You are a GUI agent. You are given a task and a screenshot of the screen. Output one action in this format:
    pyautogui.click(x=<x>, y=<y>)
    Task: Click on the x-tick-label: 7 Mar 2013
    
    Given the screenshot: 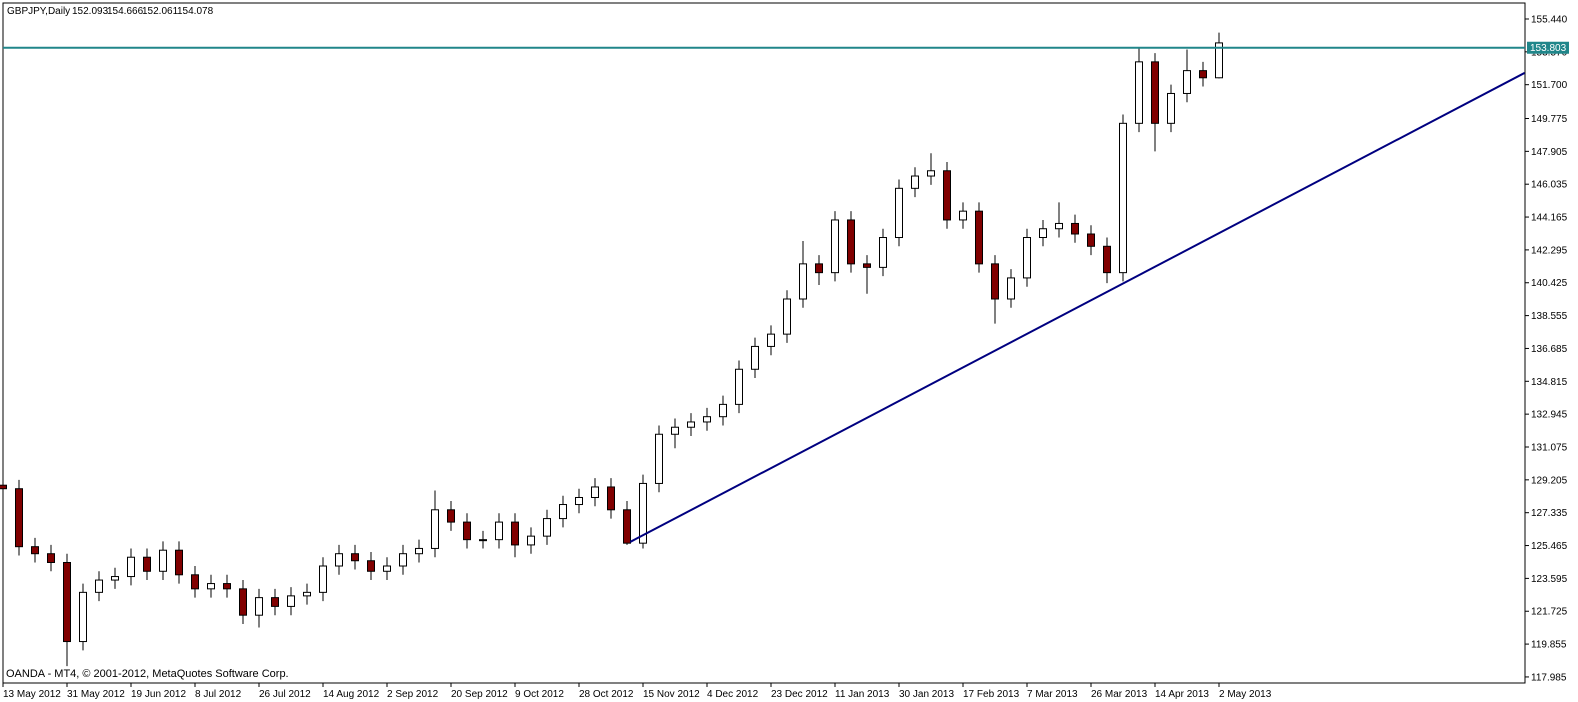 What is the action you would take?
    pyautogui.click(x=1052, y=694)
    